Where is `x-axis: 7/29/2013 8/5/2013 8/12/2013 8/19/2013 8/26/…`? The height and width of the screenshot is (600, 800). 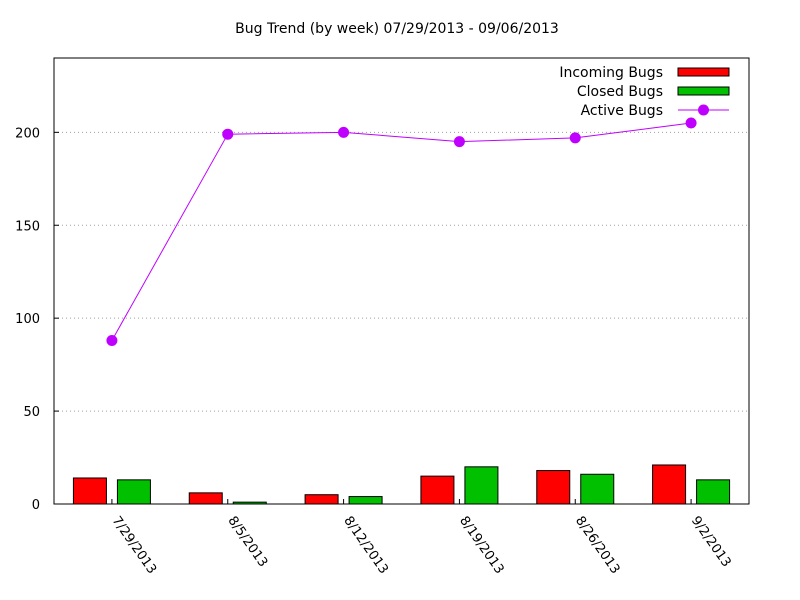 x-axis: 7/29/2013 8/5/2013 8/12/2013 8/19/2013 8/26/… is located at coordinates (421, 538).